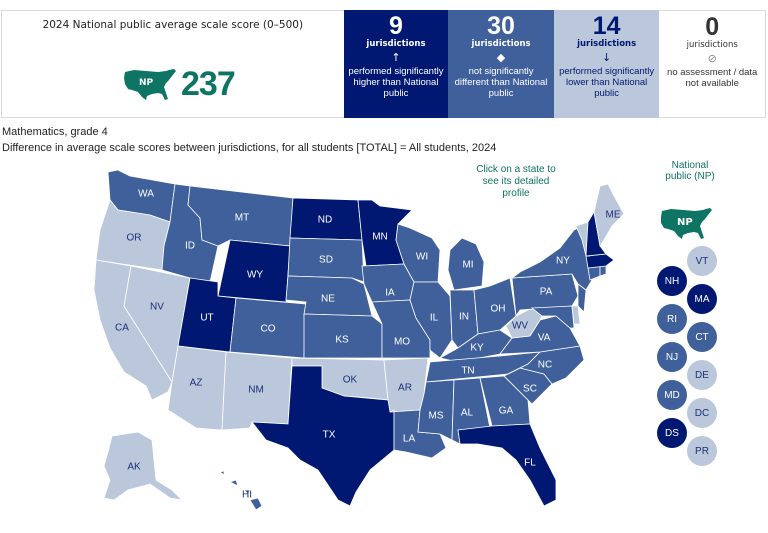 The width and height of the screenshot is (768, 533). Describe the element at coordinates (702, 413) in the screenshot. I see `bubble-DC: DC` at that location.